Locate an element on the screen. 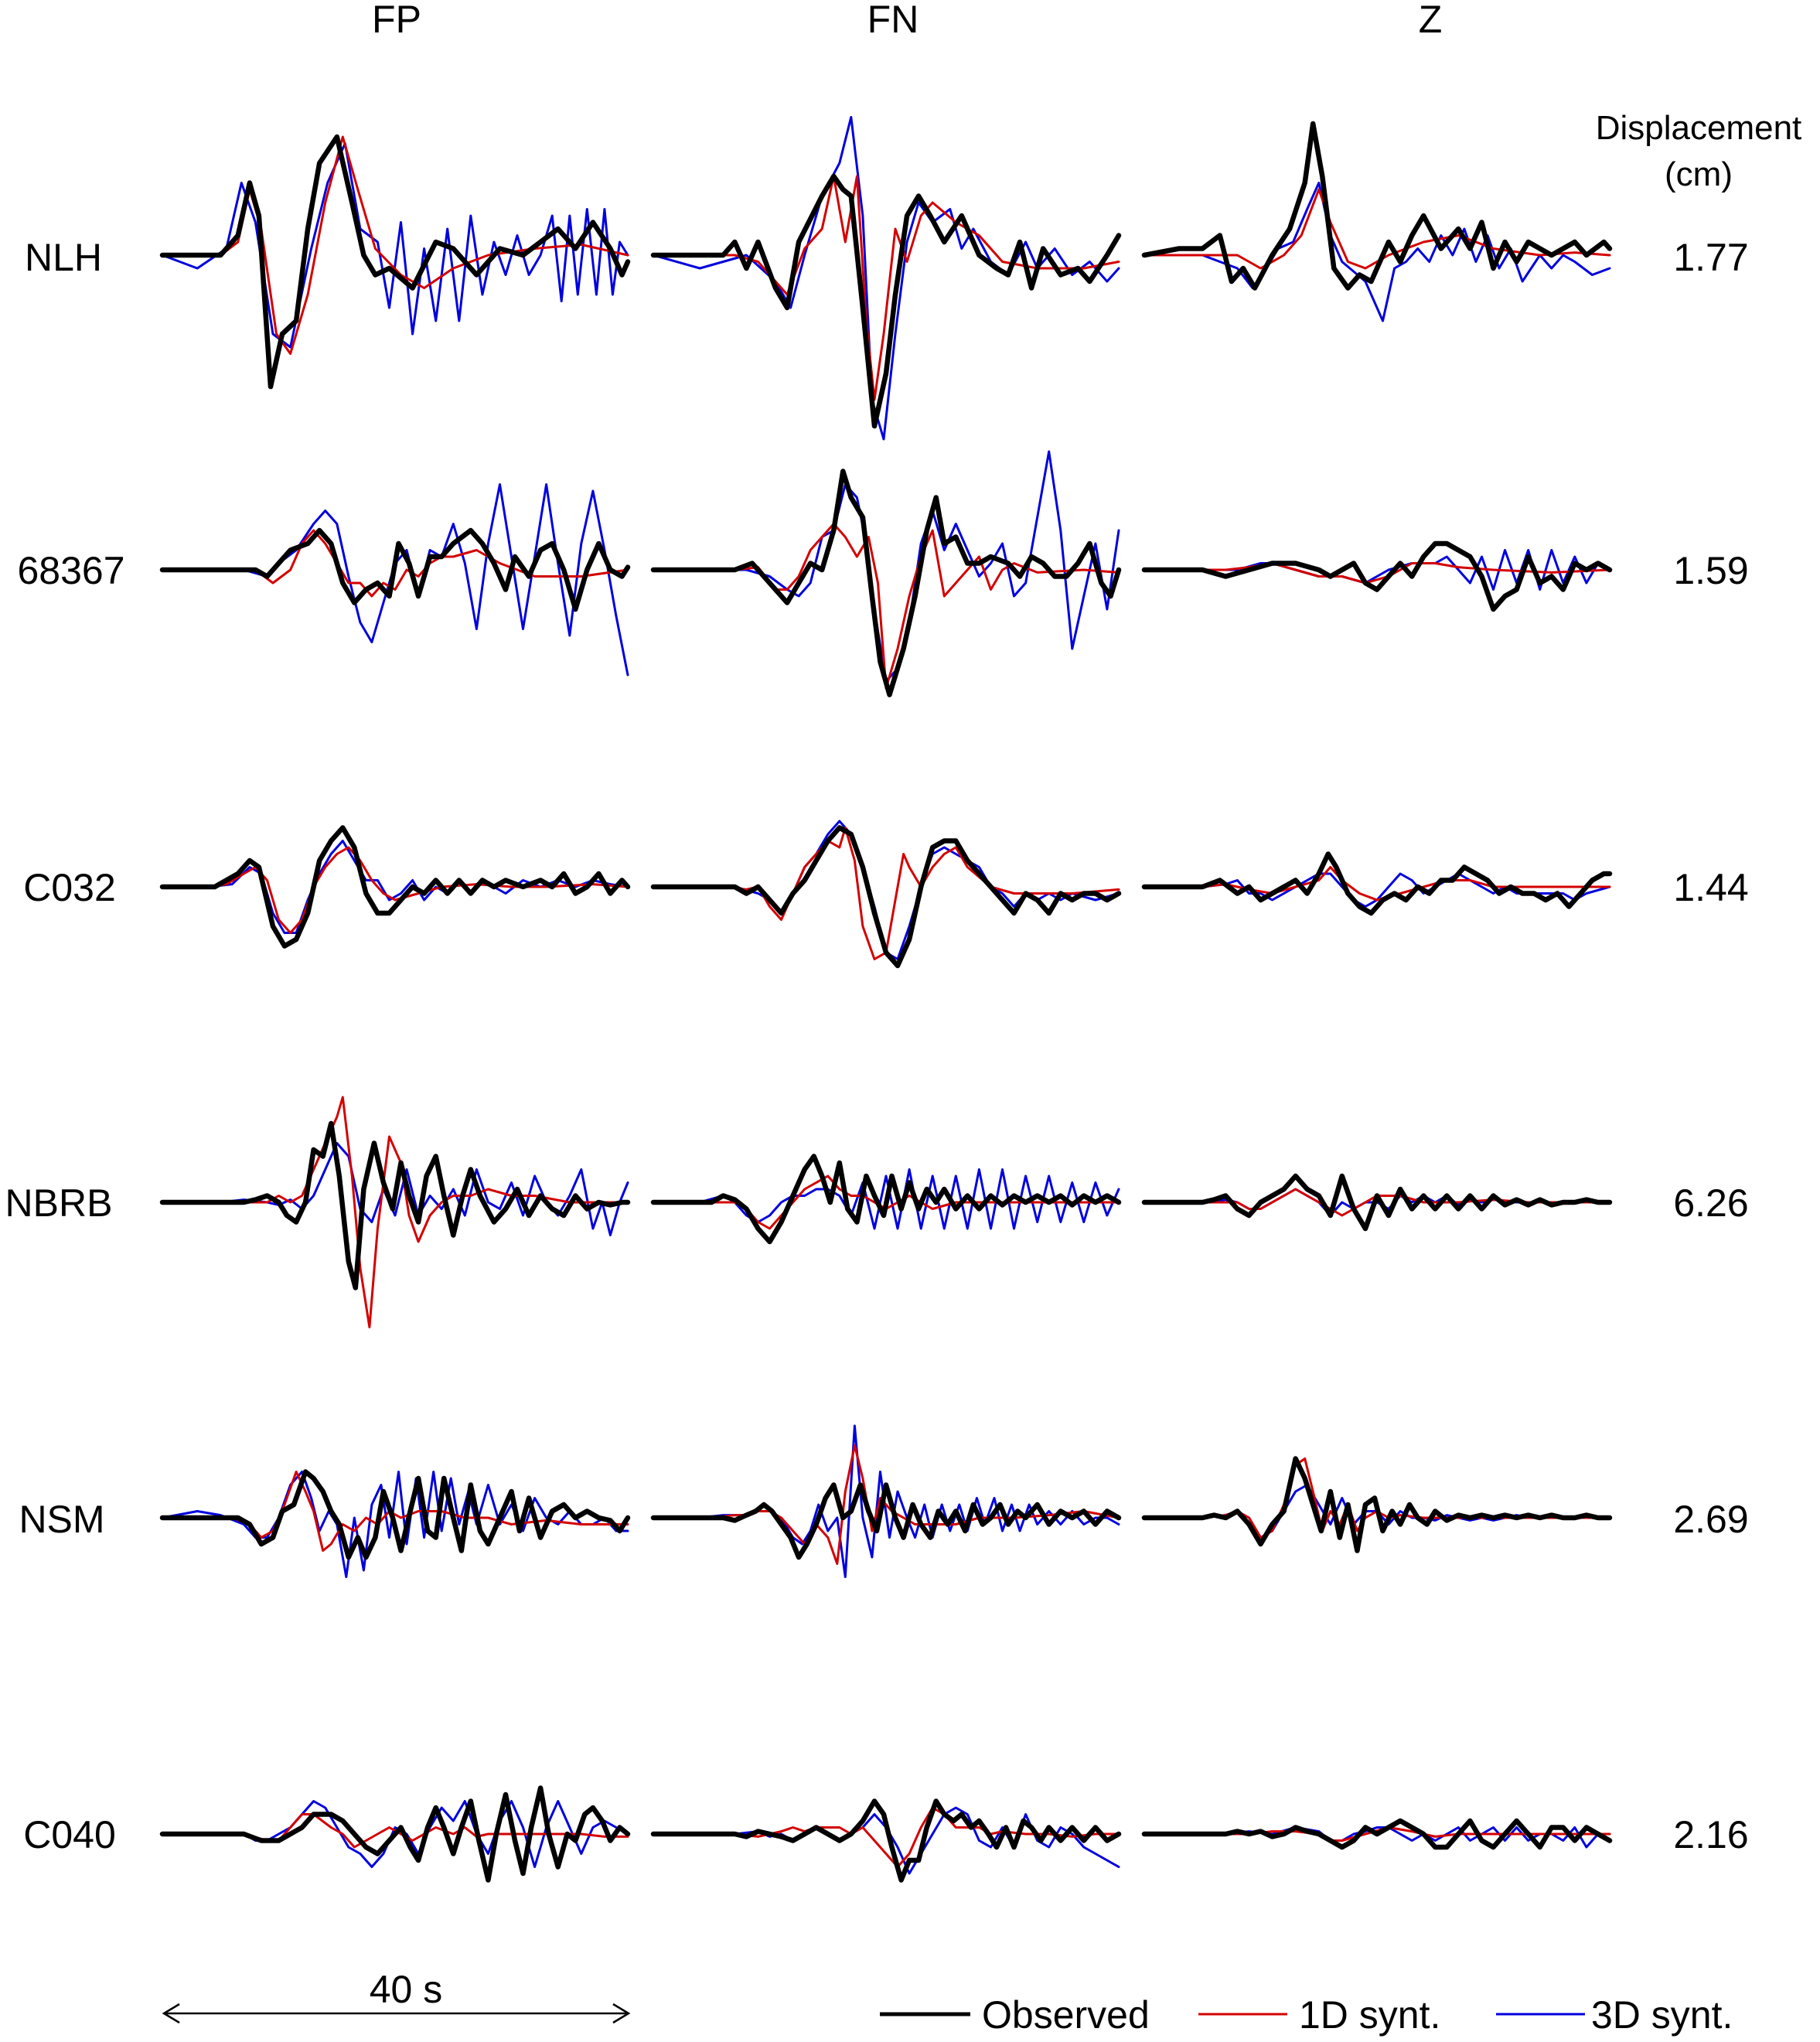  trace-nbrb-fp-obs is located at coordinates (395, 1205).